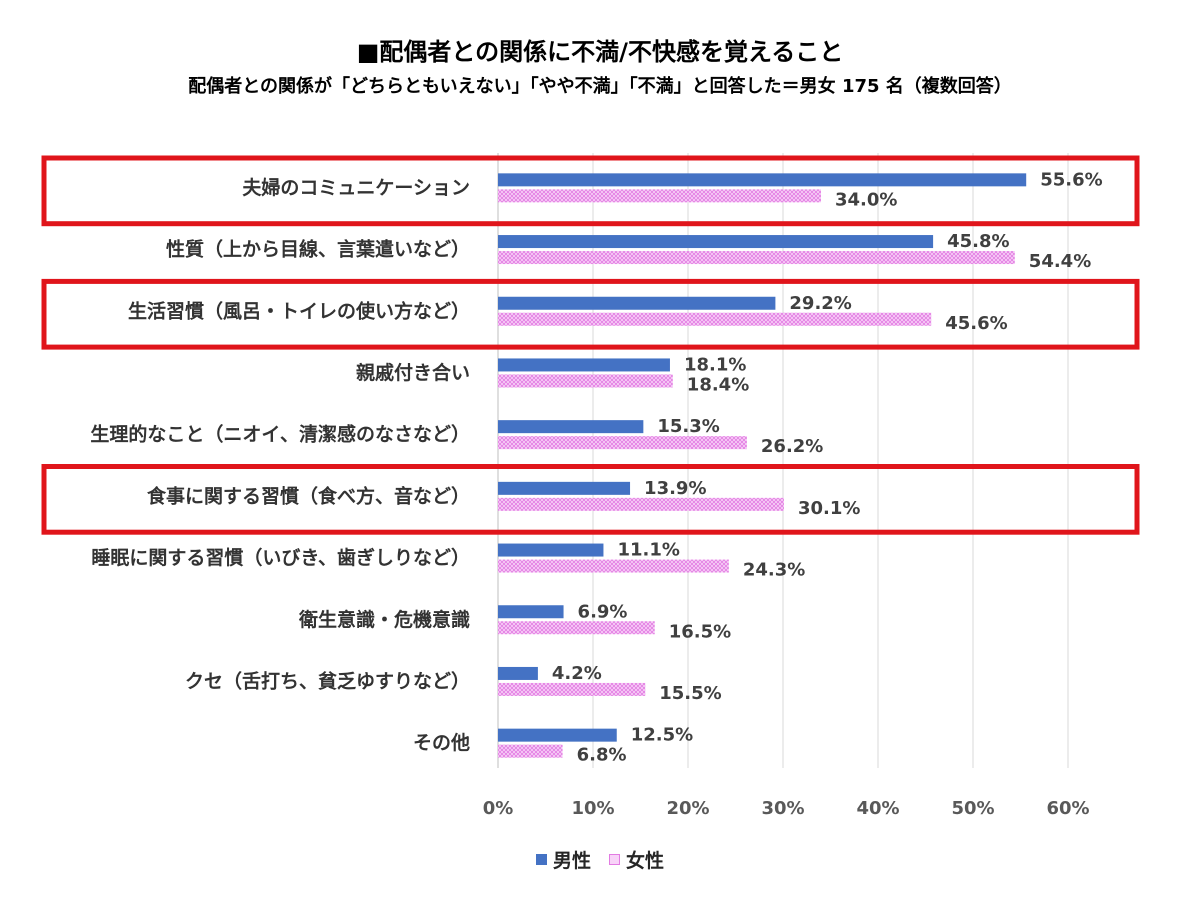 The width and height of the screenshot is (1200, 899). I want to click on x-tick-label: 30%, so click(782, 808).